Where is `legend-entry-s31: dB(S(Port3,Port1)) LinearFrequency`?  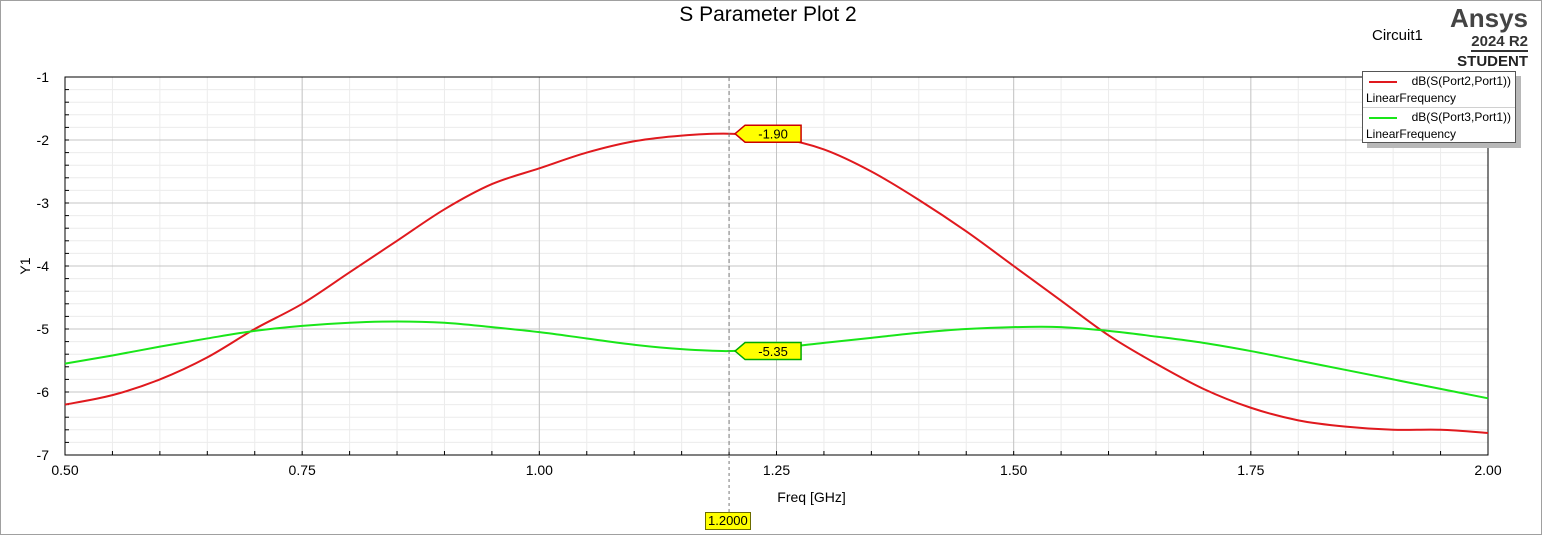 legend-entry-s31: dB(S(Port3,Port1)) LinearFrequency is located at coordinates (1439, 125).